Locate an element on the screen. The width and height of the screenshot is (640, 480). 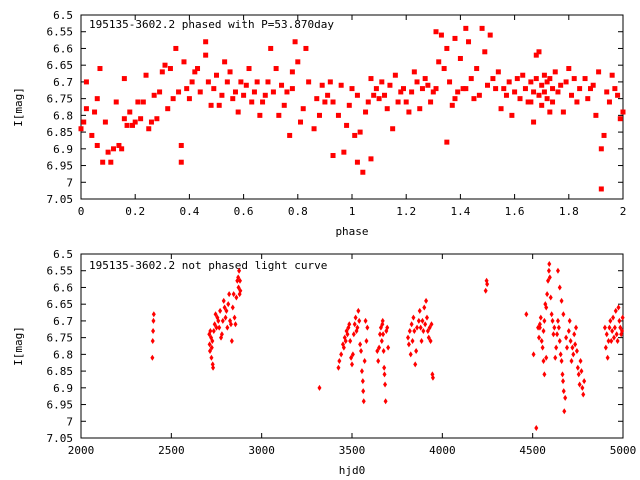
y-axis-title: I[mag] is located at coordinates (18, 107).